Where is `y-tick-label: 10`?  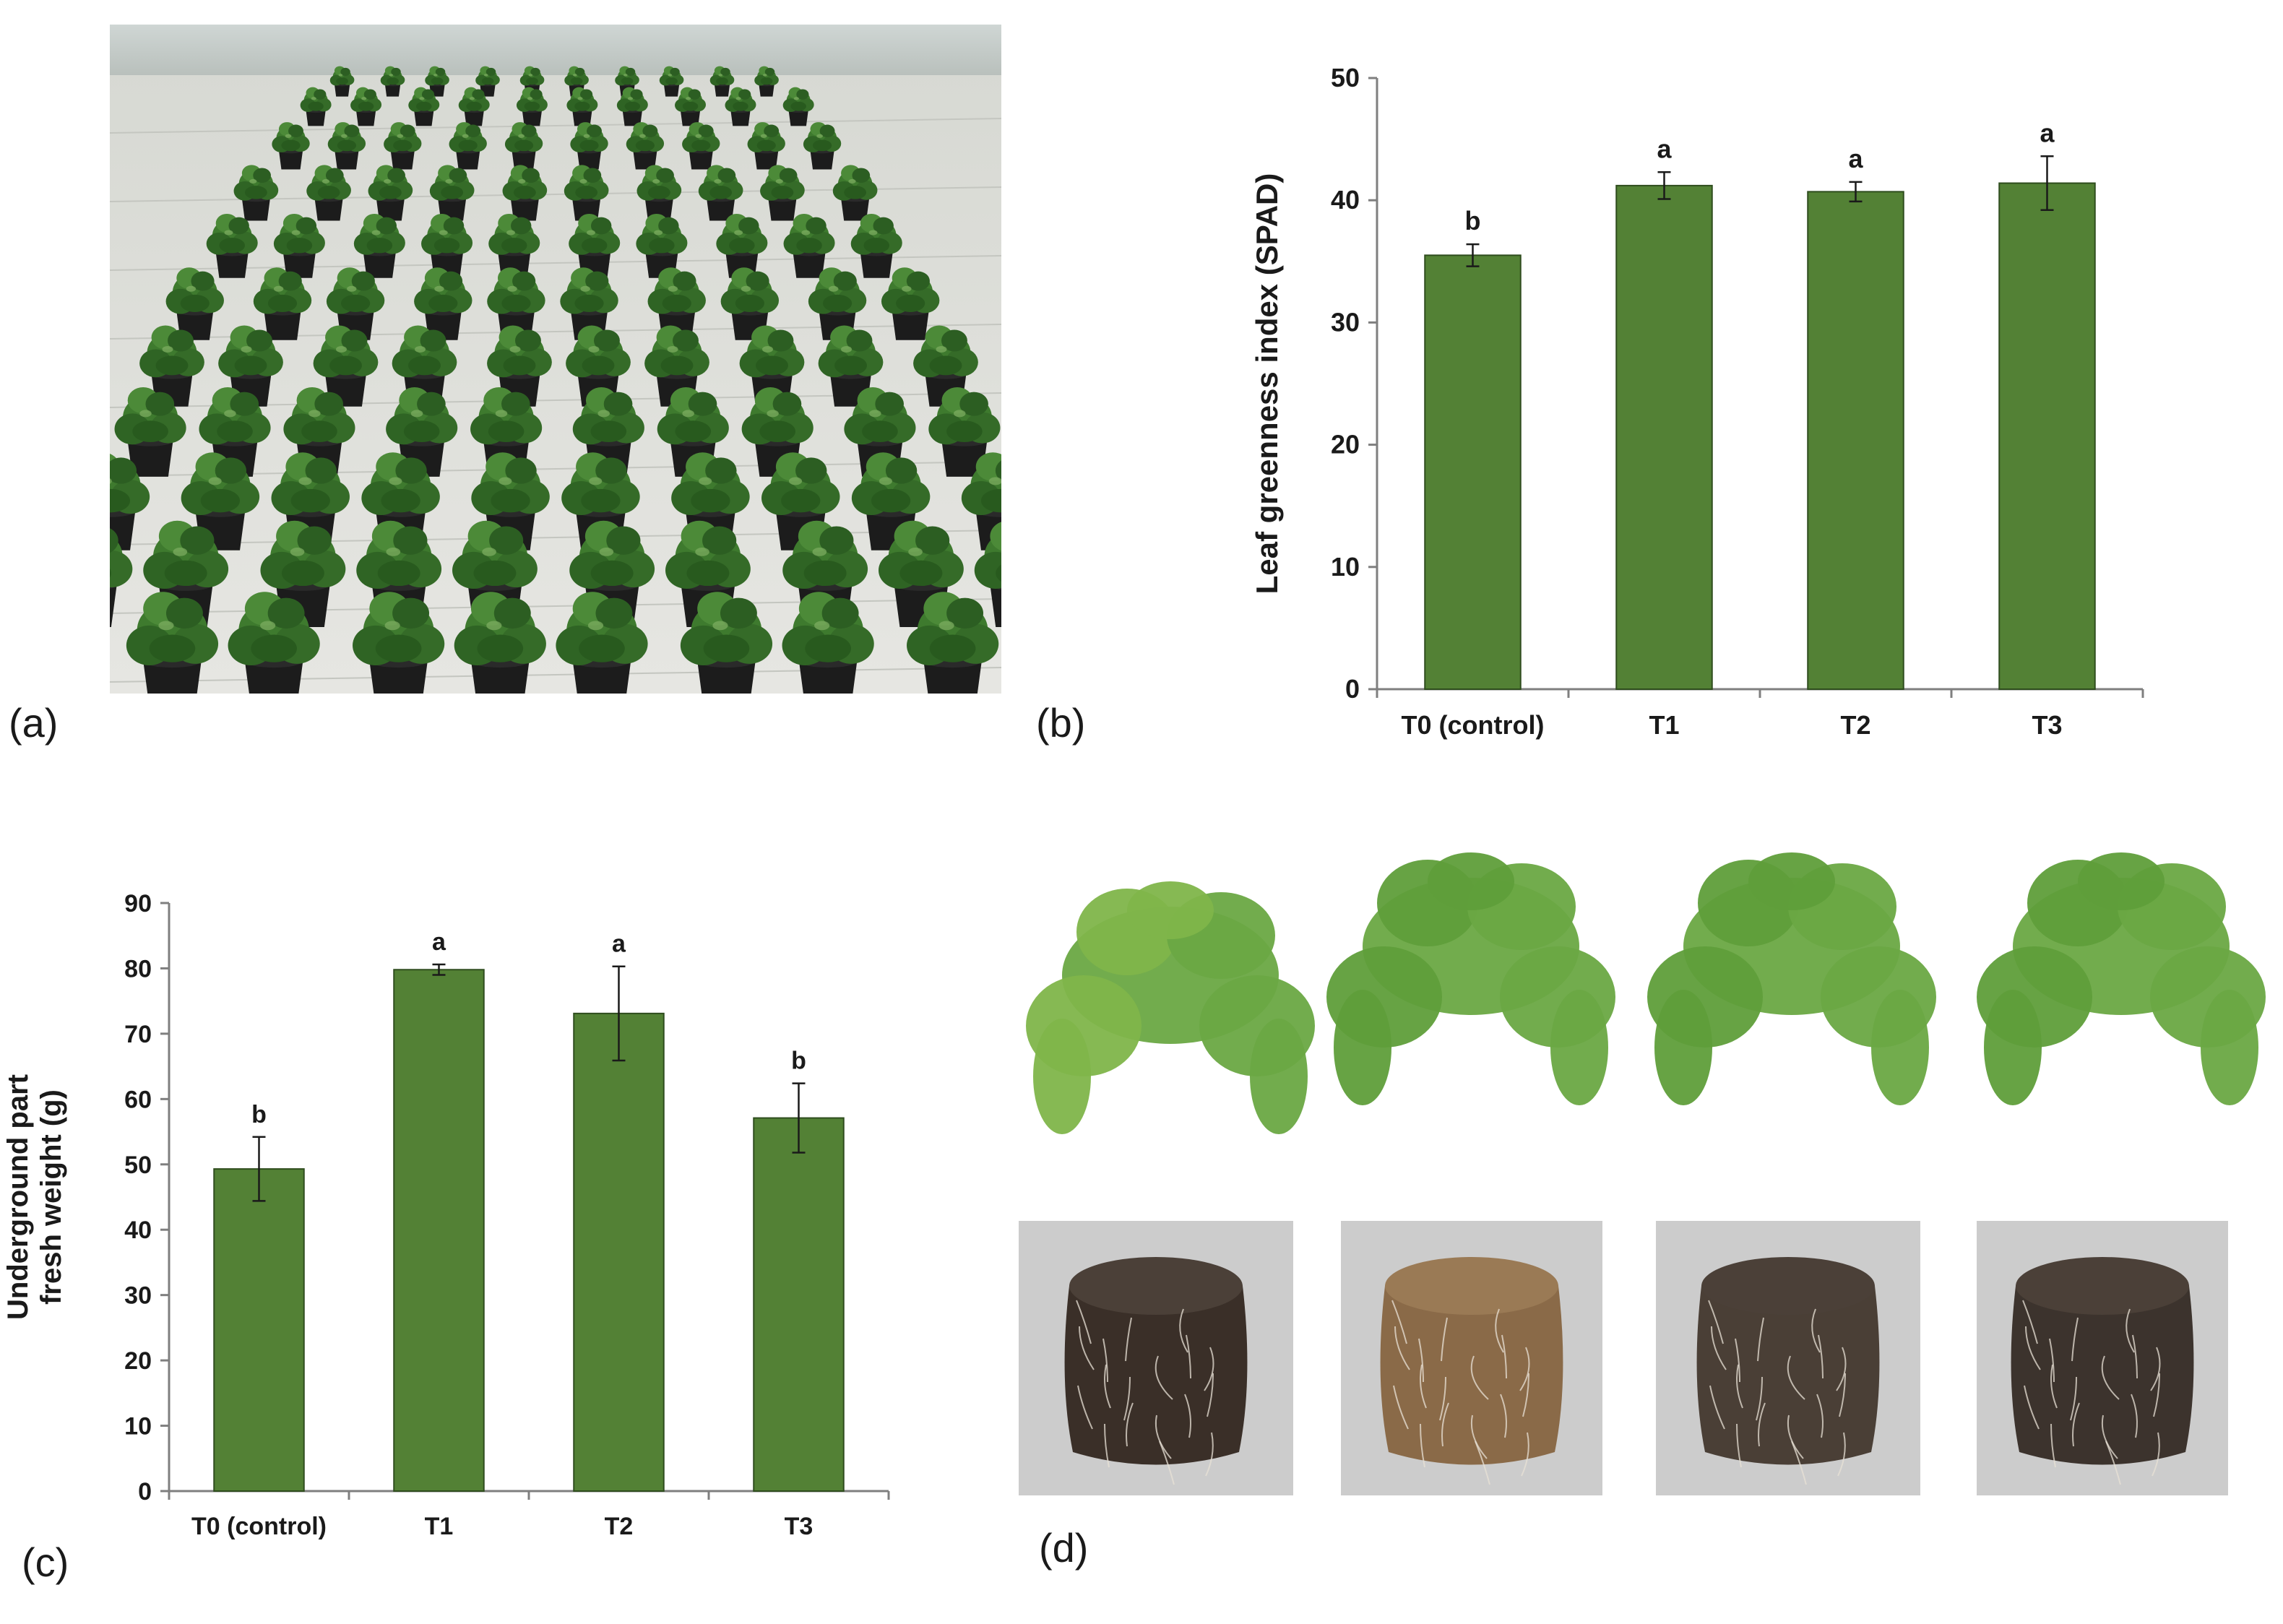 y-tick-label: 10 is located at coordinates (138, 1427).